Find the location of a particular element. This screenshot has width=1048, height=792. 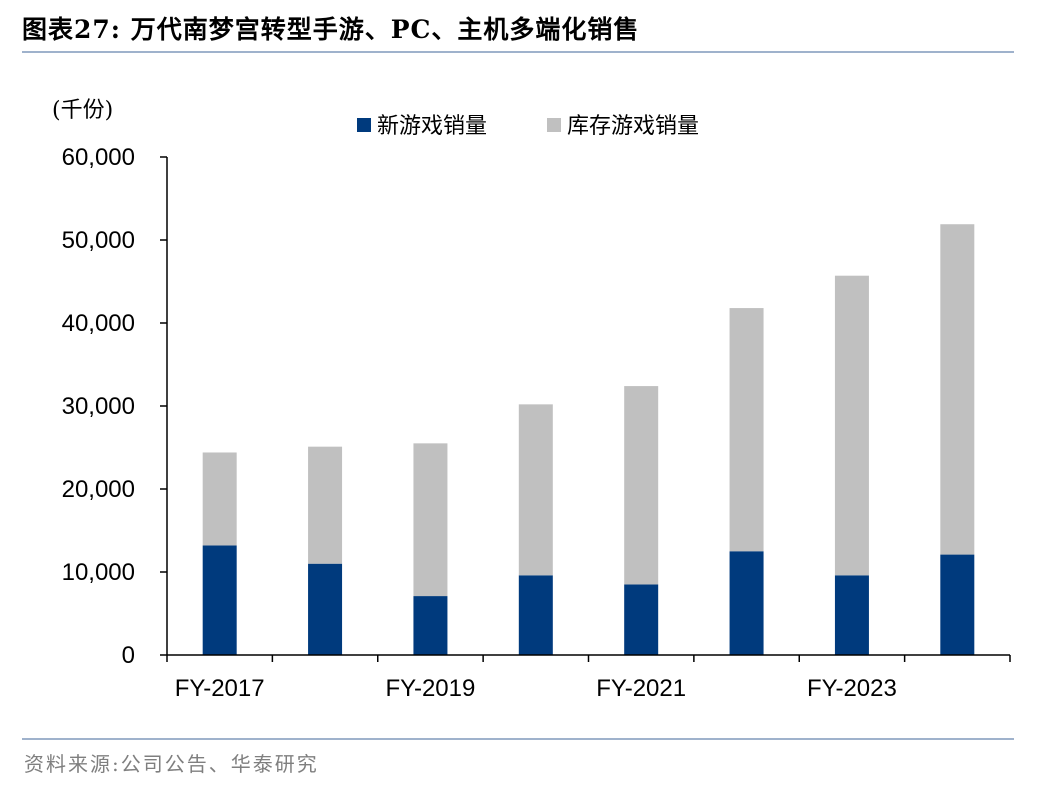

y-tick-label: 30,000 is located at coordinates (98, 406).